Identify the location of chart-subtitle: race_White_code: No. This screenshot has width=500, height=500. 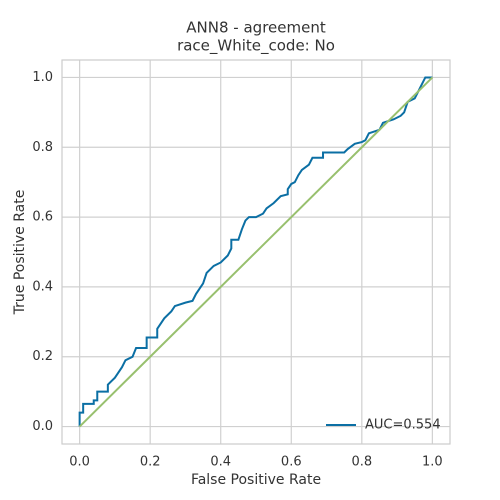
(256, 46).